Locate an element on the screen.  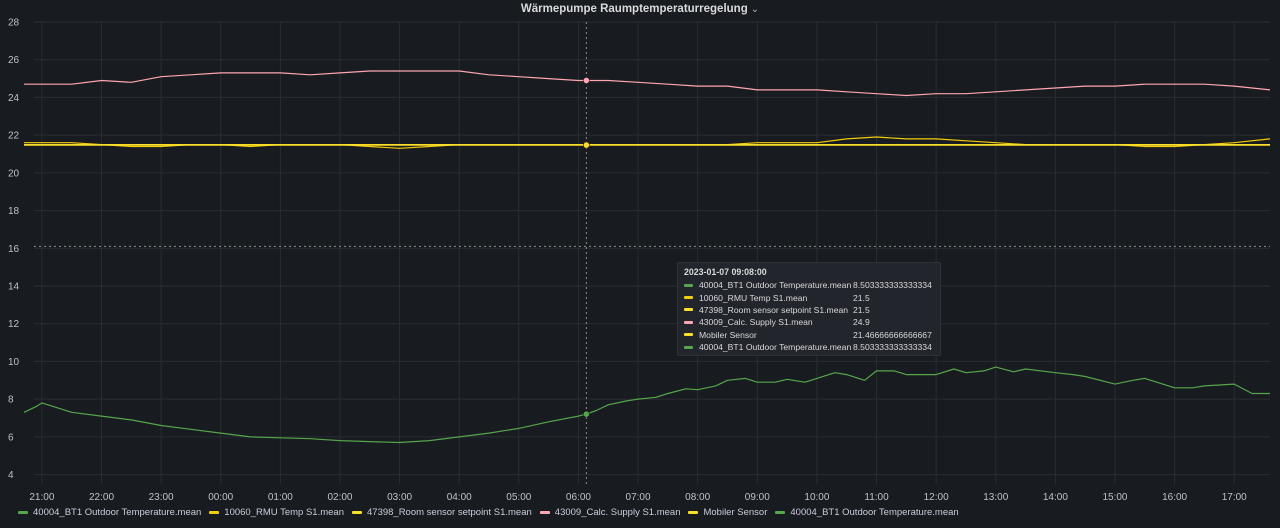
y-tick-label: 4 is located at coordinates (11, 475).